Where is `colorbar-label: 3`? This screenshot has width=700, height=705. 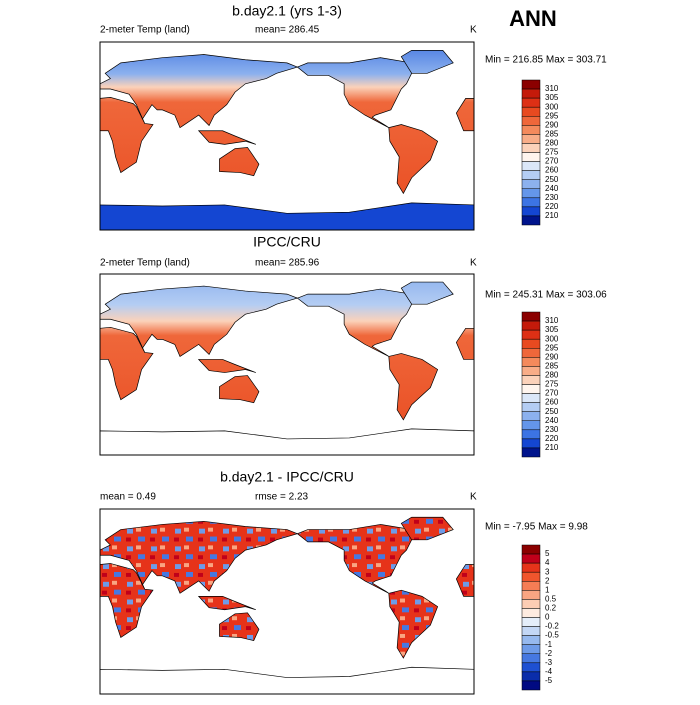
colorbar-label: 3 is located at coordinates (547, 571).